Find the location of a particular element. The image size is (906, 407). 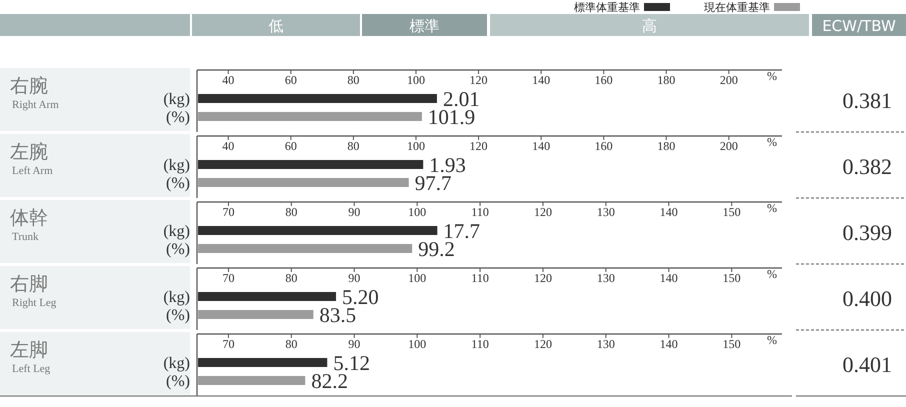

text: 0.381 is located at coordinates (867, 100).